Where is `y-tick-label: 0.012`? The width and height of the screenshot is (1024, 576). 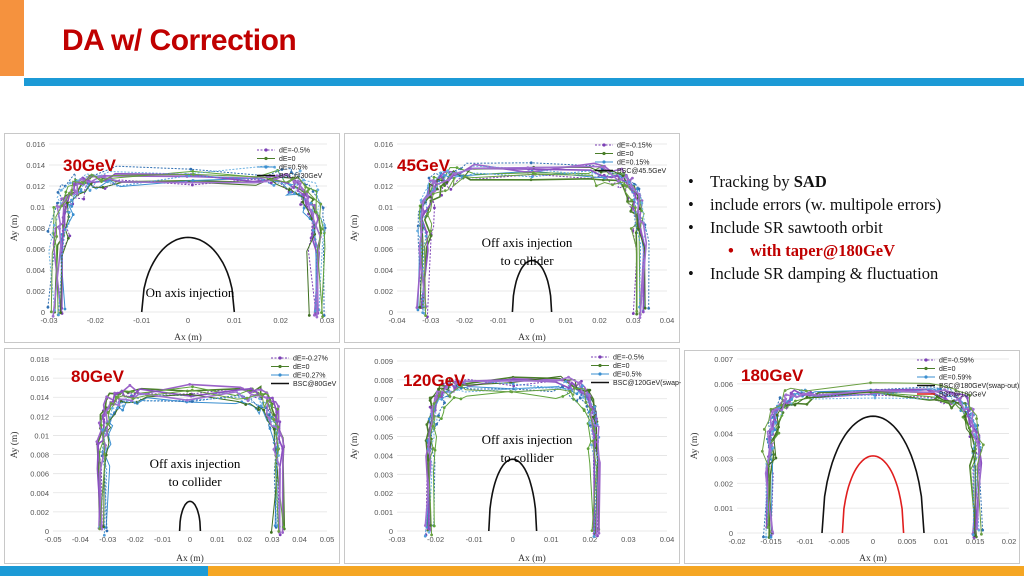 y-tick-label: 0.012 is located at coordinates (35, 186).